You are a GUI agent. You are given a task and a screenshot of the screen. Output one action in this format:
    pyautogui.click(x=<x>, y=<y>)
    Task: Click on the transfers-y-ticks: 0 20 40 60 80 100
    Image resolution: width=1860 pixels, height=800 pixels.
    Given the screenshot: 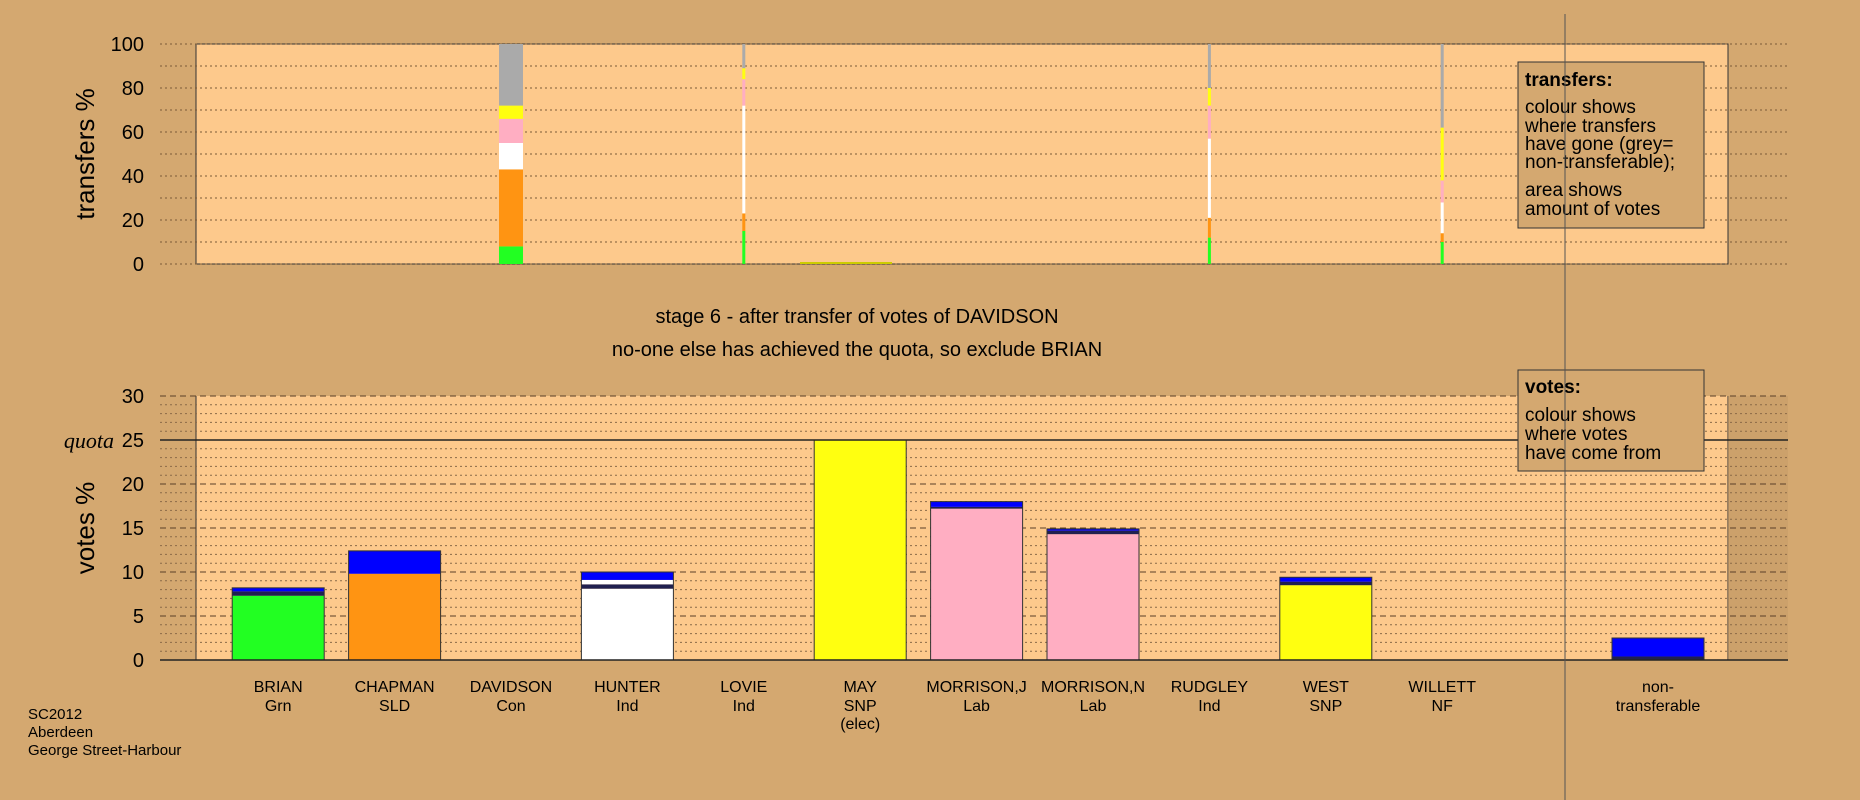 What is the action you would take?
    pyautogui.click(x=127, y=155)
    